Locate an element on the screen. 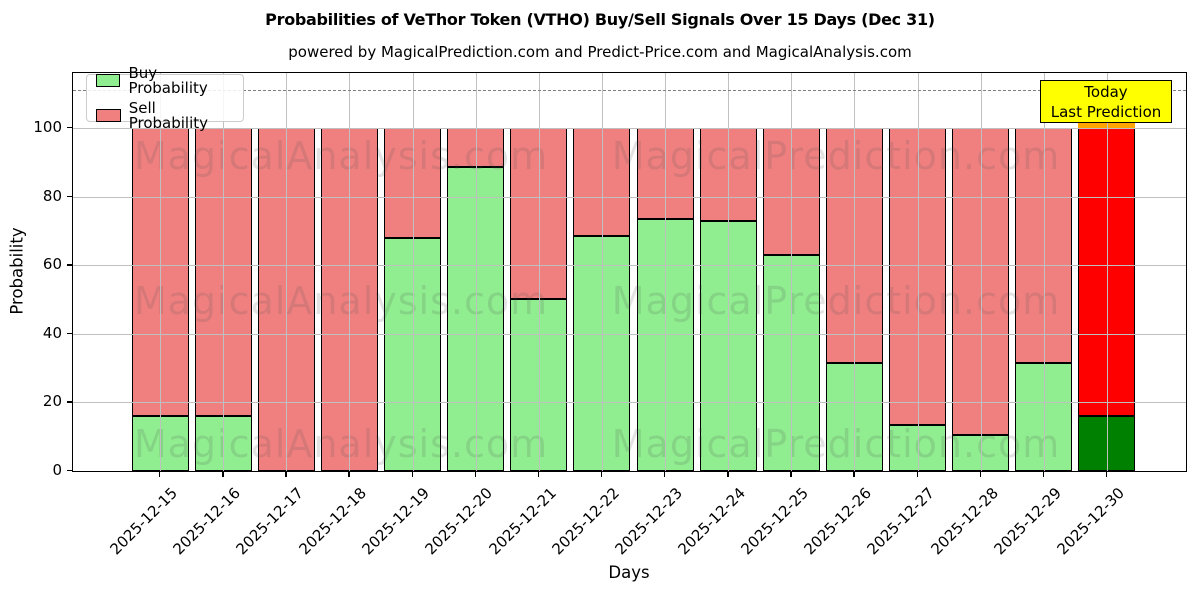 The height and width of the screenshot is (600, 1200). x-tick-label: 2025-12-18 is located at coordinates (333, 521).